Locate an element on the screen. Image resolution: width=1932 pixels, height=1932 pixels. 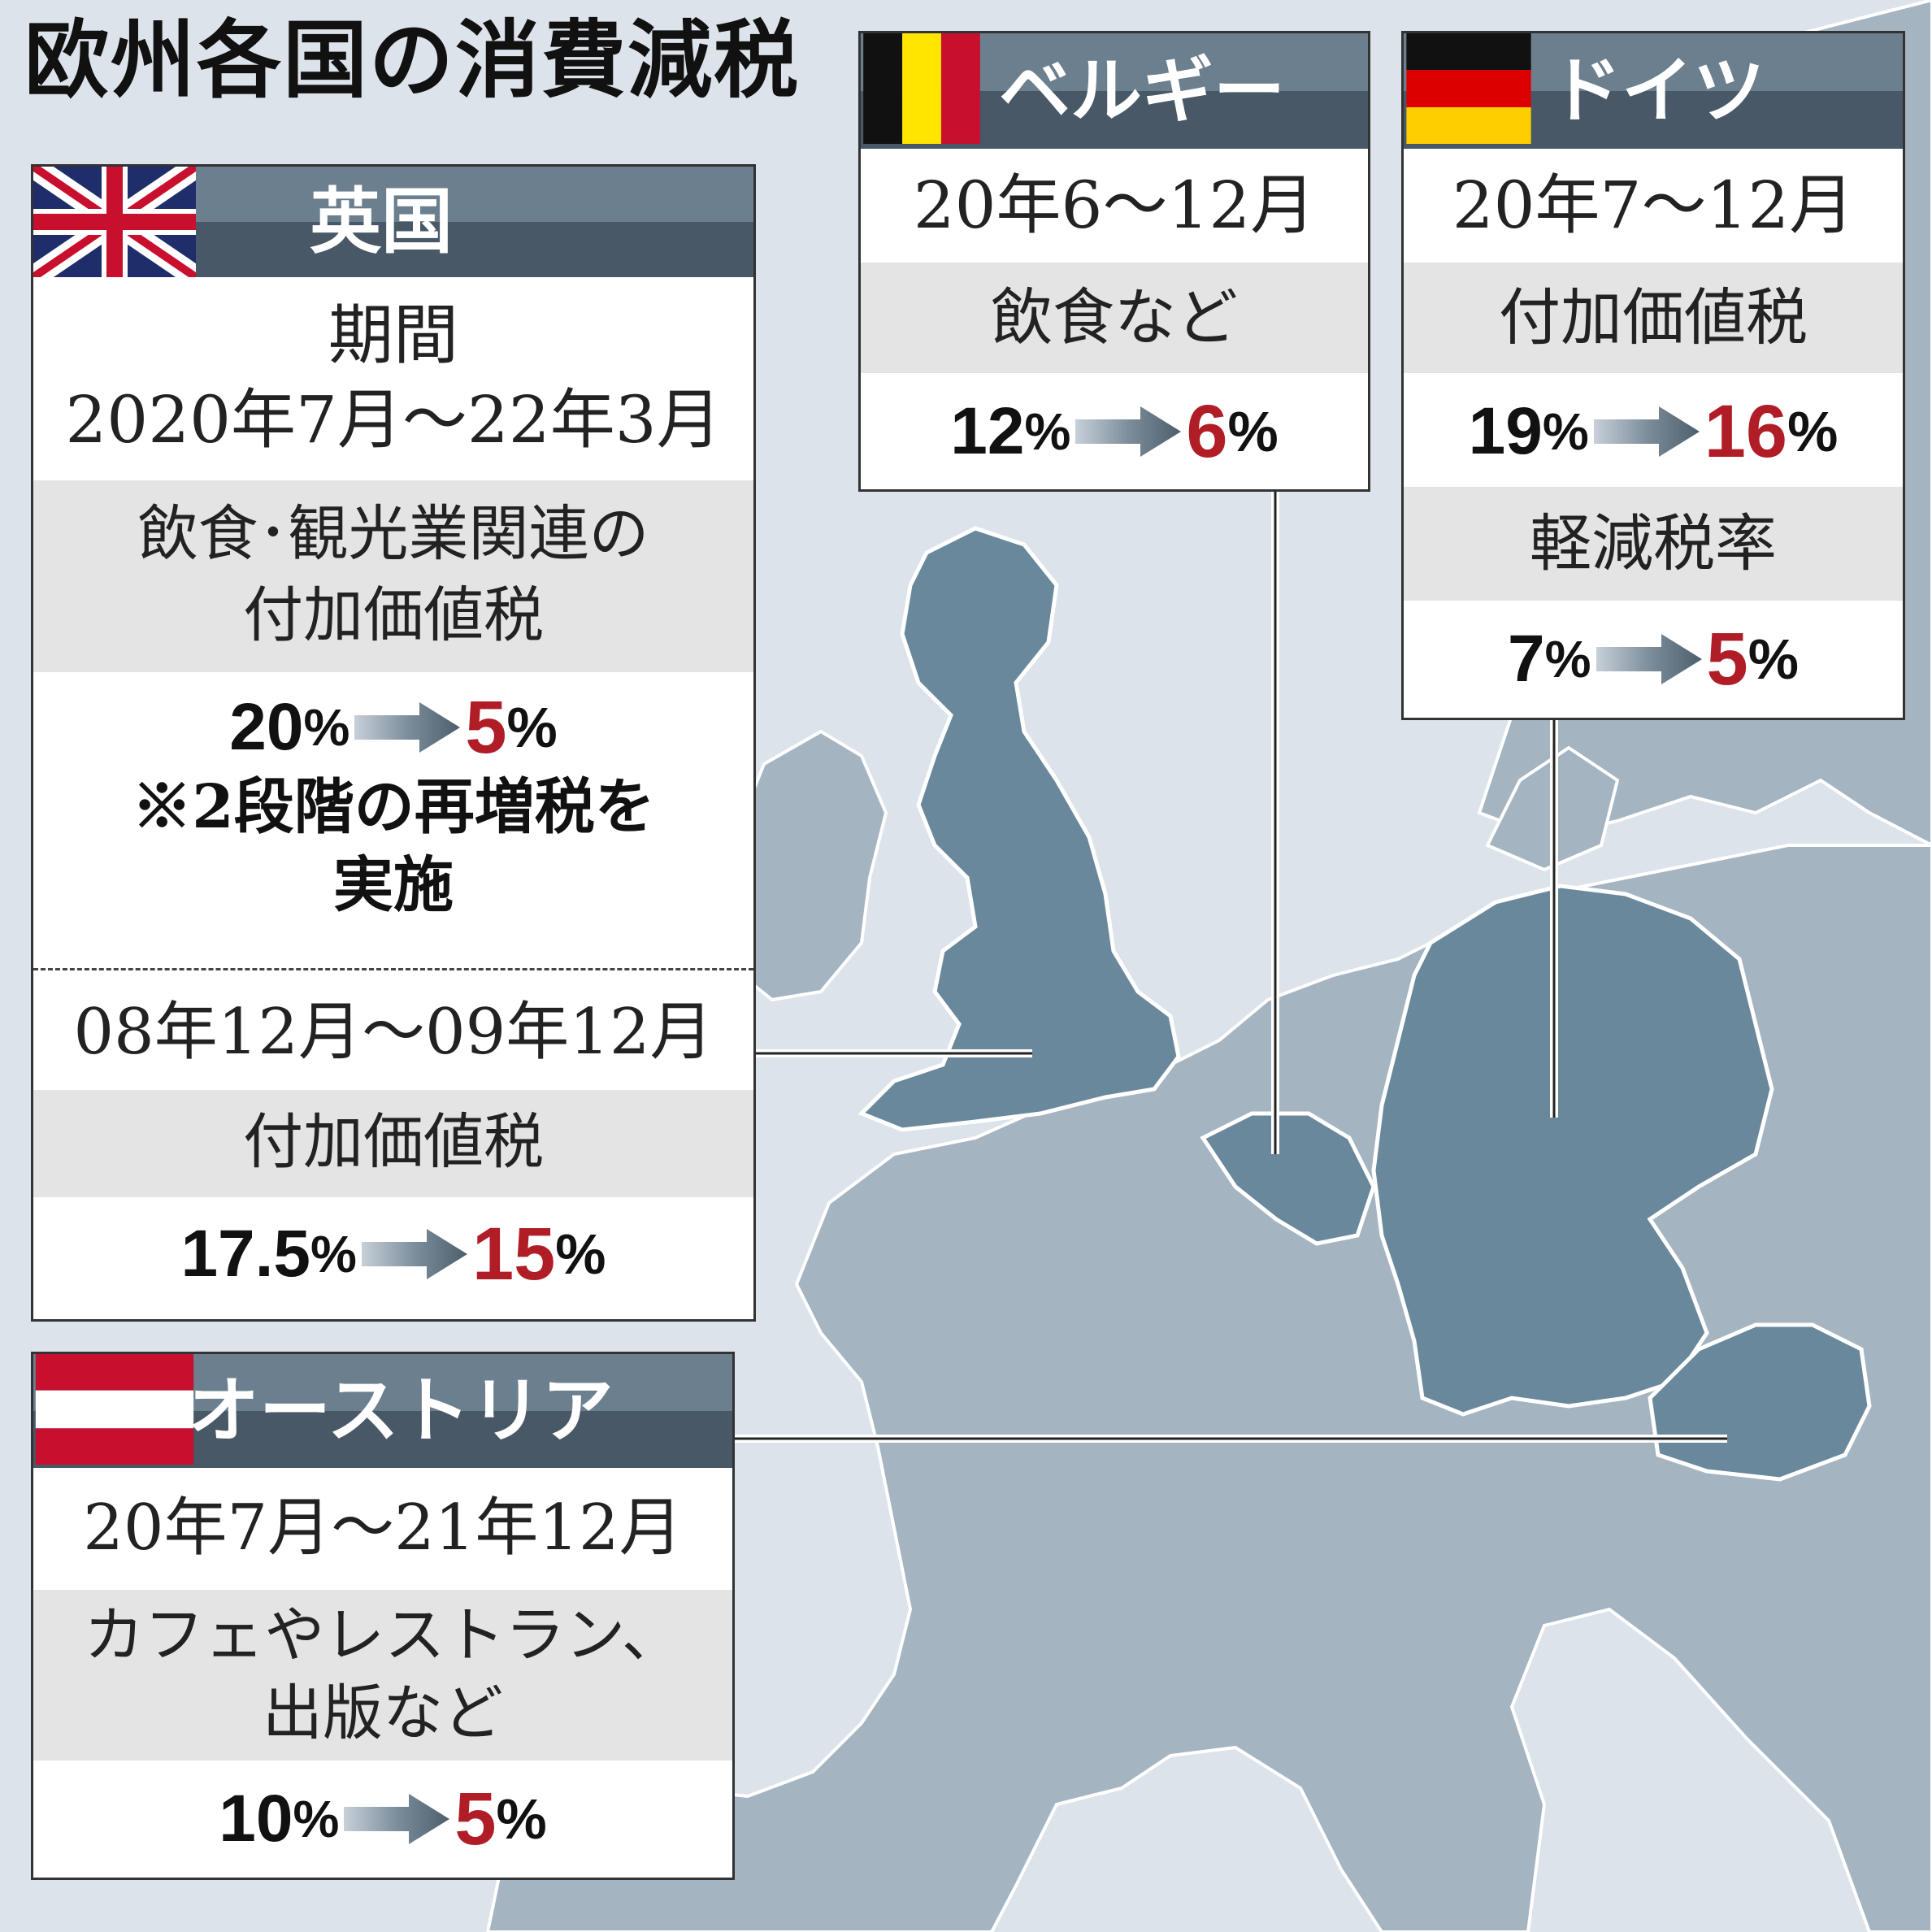
belgium-panel: ベルギー 20年6～12月 飲食など 12% 6% is located at coordinates (1114, 261).